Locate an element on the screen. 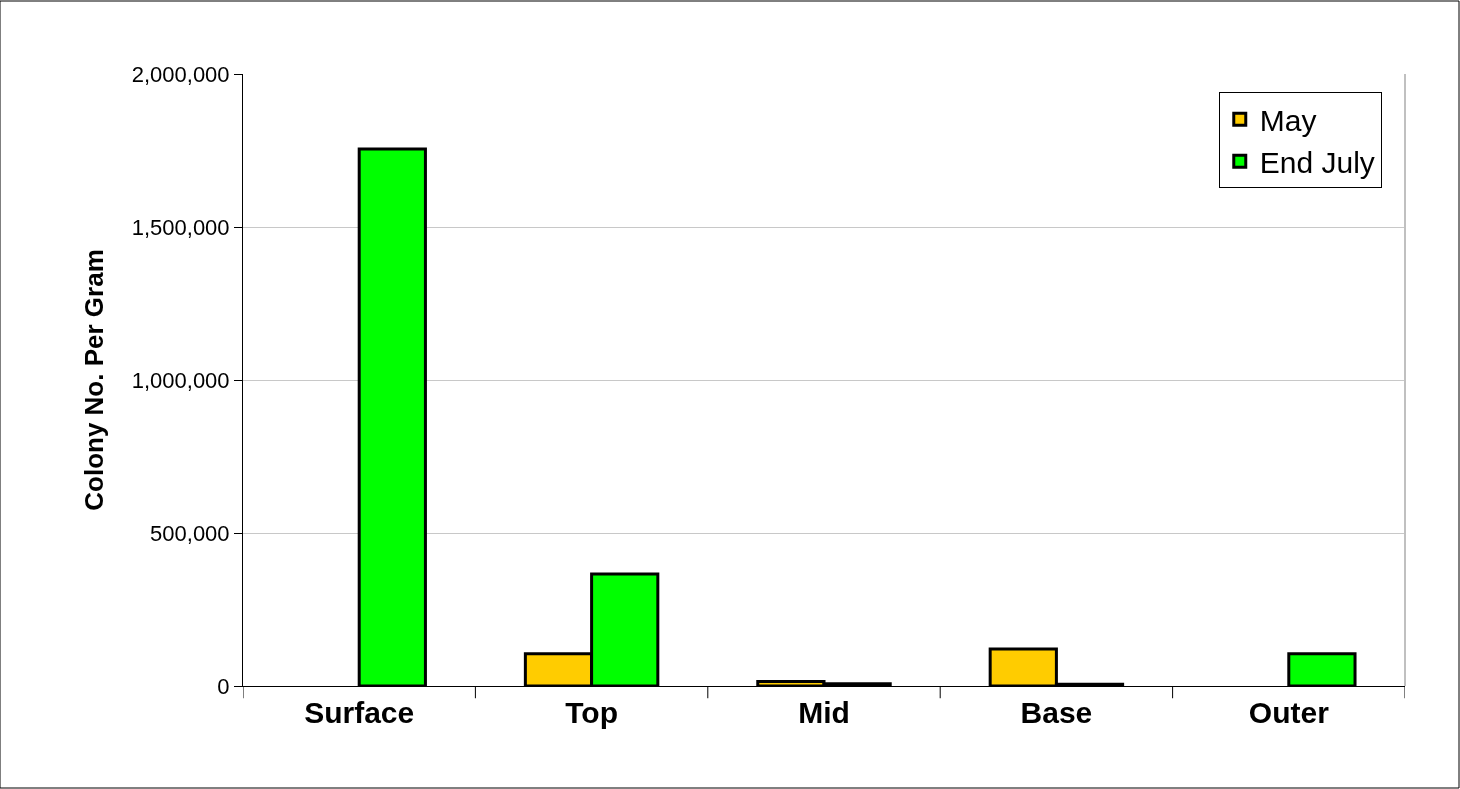  x-tick-label: Surface is located at coordinates (359, 712).